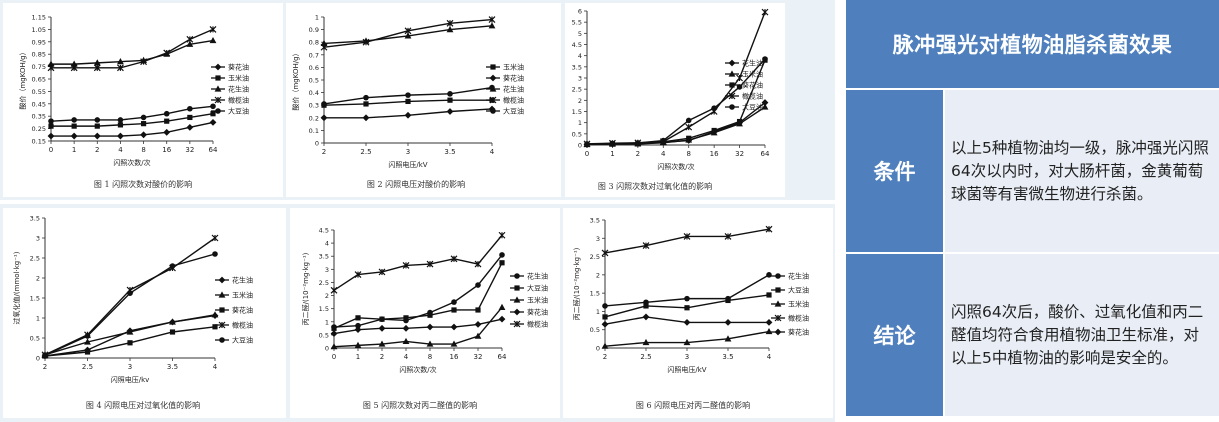 The image size is (1219, 422). I want to click on y-tick-label: 1.5, so click(595, 294).